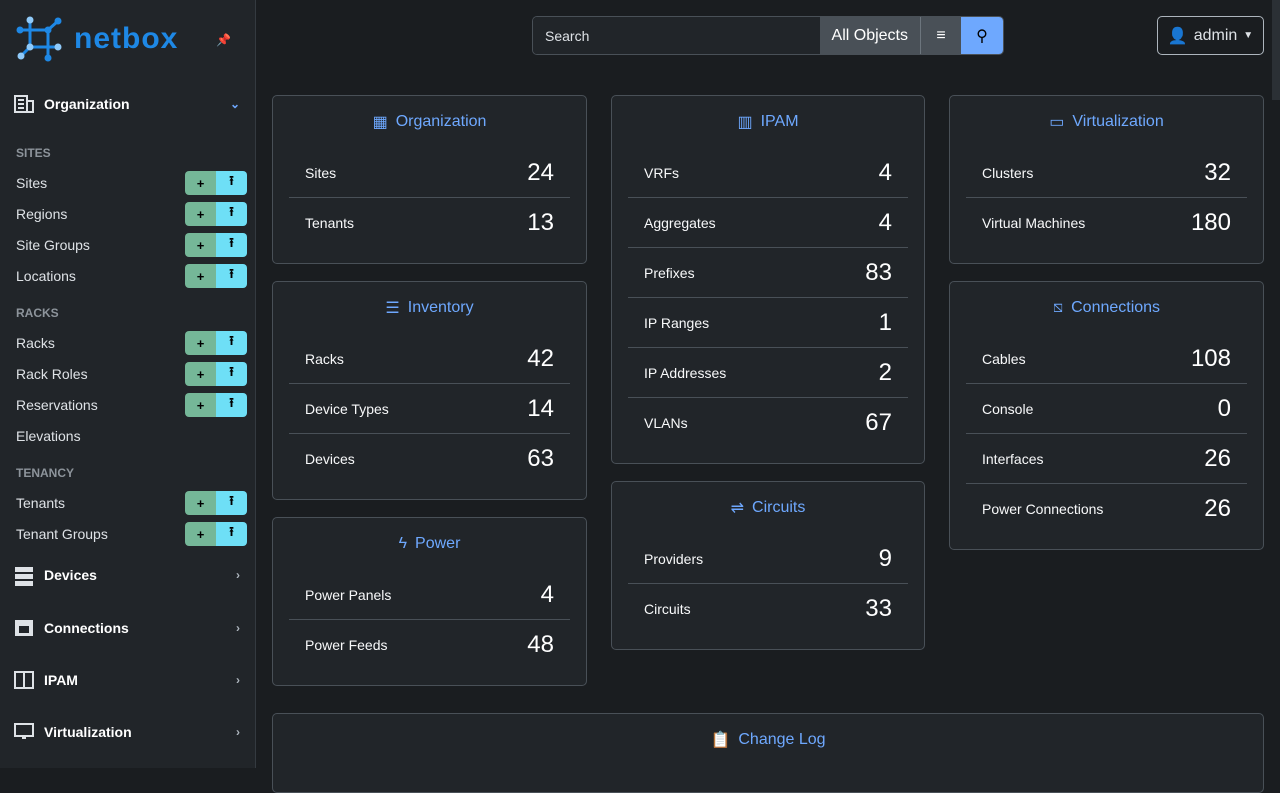  Describe the element at coordinates (223, 40) in the screenshot. I see `pin-sidebar-icon: 📌` at that location.